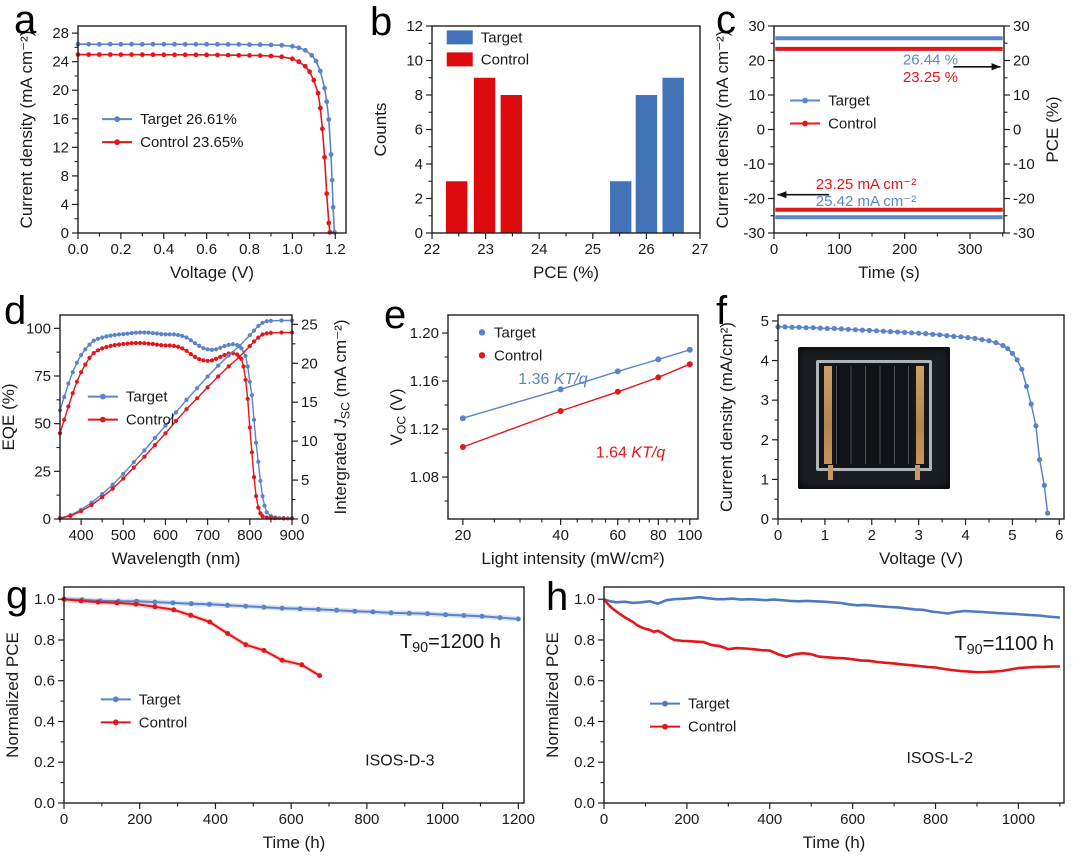  Describe the element at coordinates (830, 473) in the screenshot. I see `module-contact-tab-left` at that location.